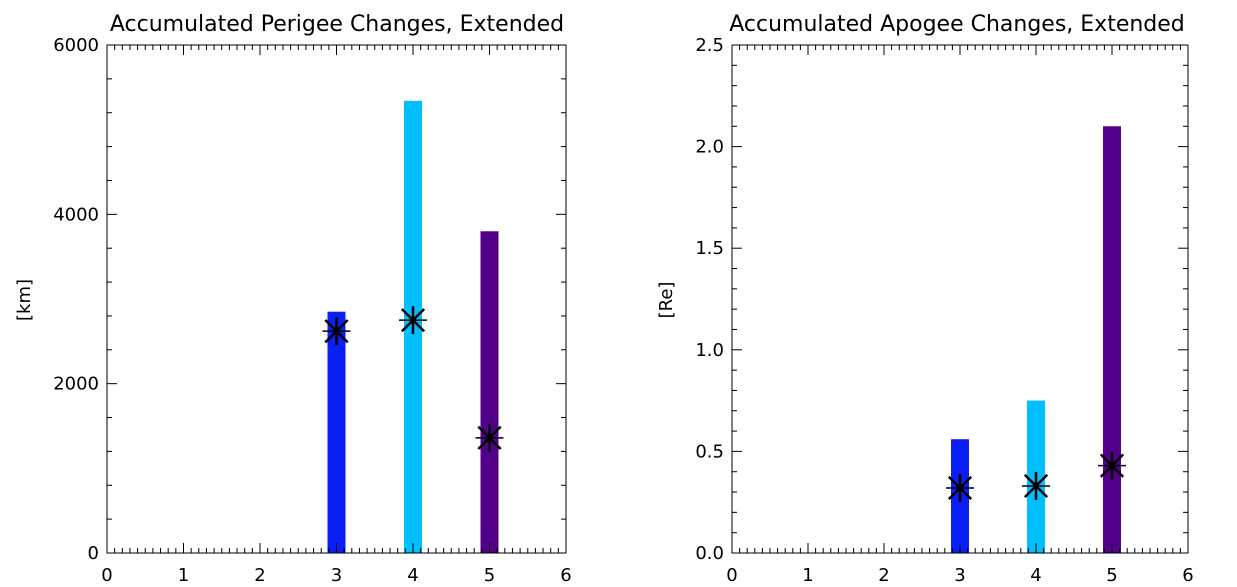  I want to click on chart-title: Accumulated Perigee Changes, Extended, so click(337, 24).